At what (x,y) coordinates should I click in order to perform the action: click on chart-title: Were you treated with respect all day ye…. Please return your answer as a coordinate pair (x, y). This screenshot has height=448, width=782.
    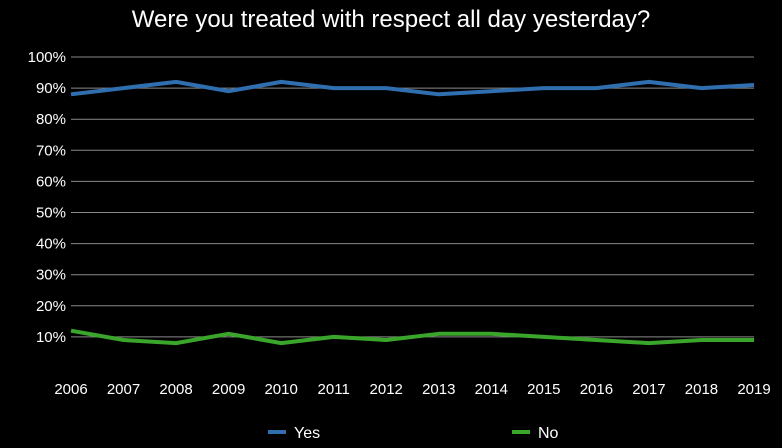
    Looking at the image, I should click on (391, 19).